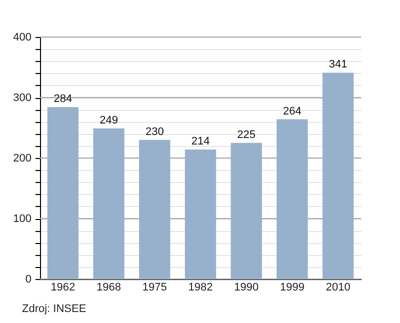 This screenshot has width=400, height=323. Describe the element at coordinates (338, 288) in the screenshot. I see `x-tick-label: 2010` at that location.